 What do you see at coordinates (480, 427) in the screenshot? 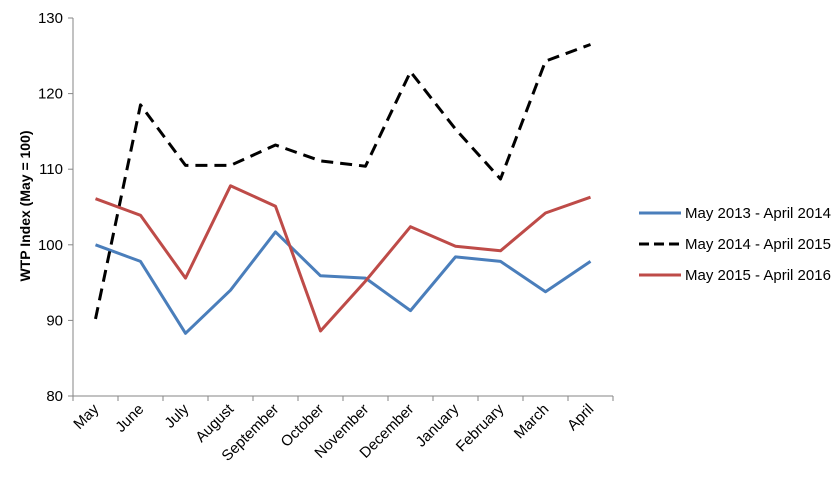
I see `x-tick-label: February` at bounding box center [480, 427].